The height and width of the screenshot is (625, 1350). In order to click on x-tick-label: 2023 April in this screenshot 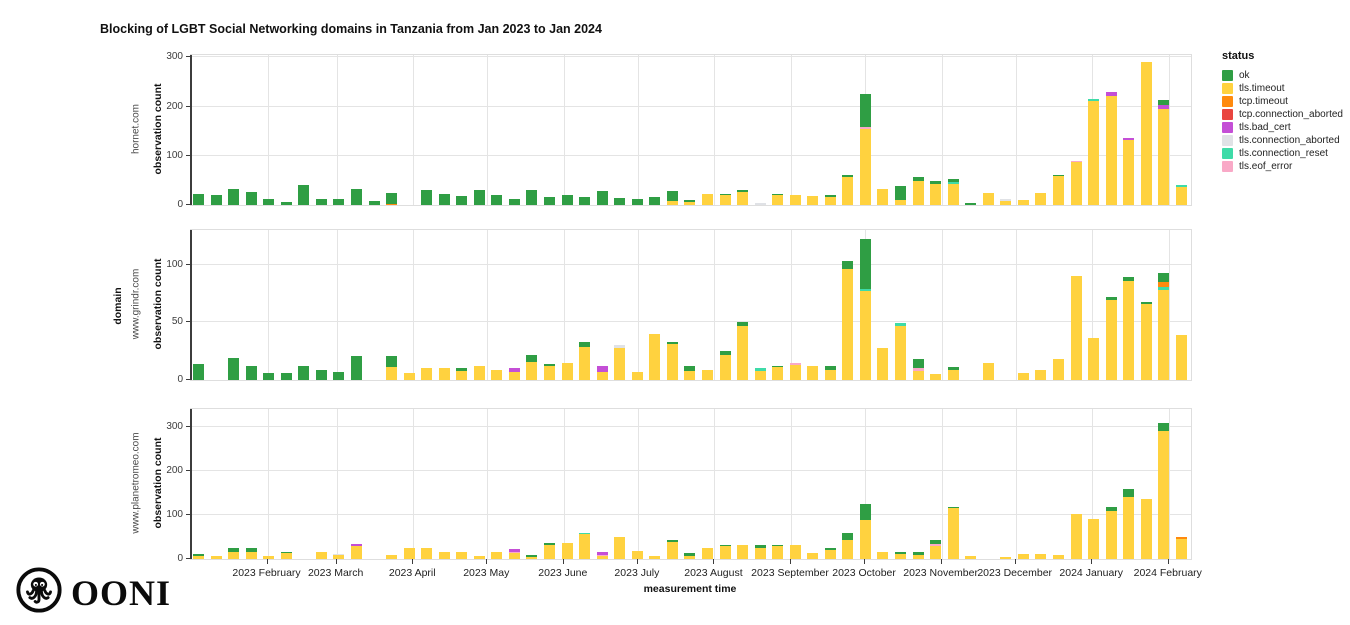, I will do `click(412, 573)`.